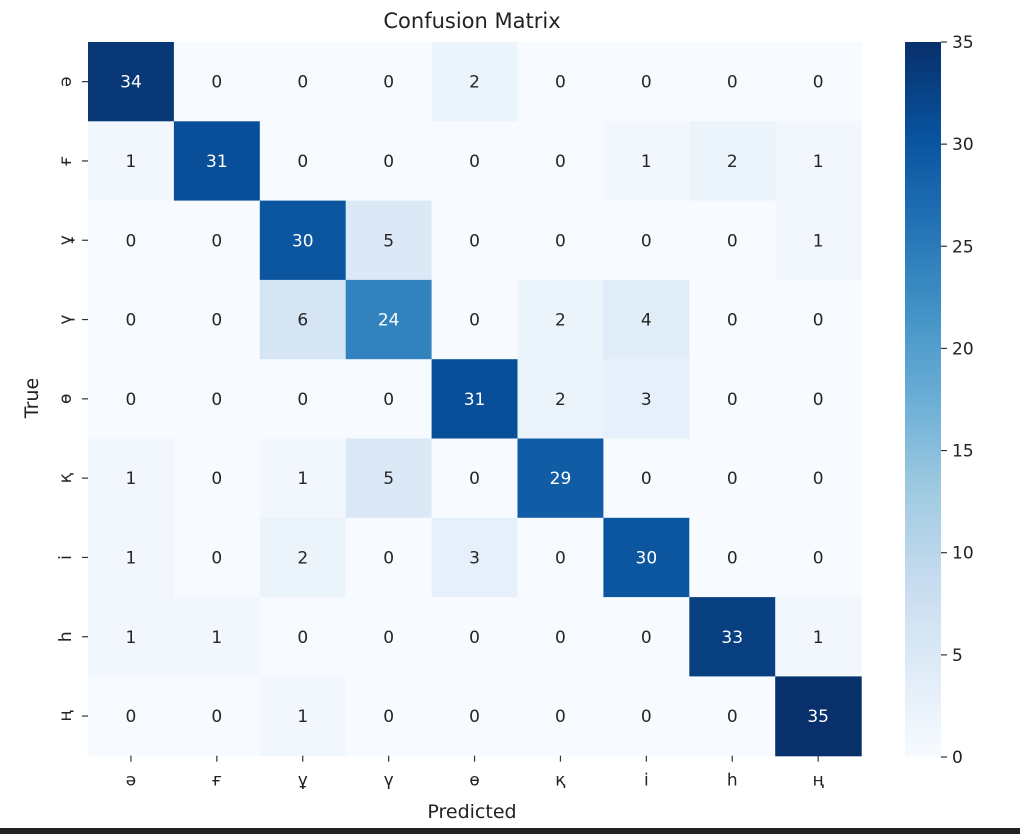 This screenshot has width=1020, height=834. I want to click on y-tick-label: і, so click(66, 557).